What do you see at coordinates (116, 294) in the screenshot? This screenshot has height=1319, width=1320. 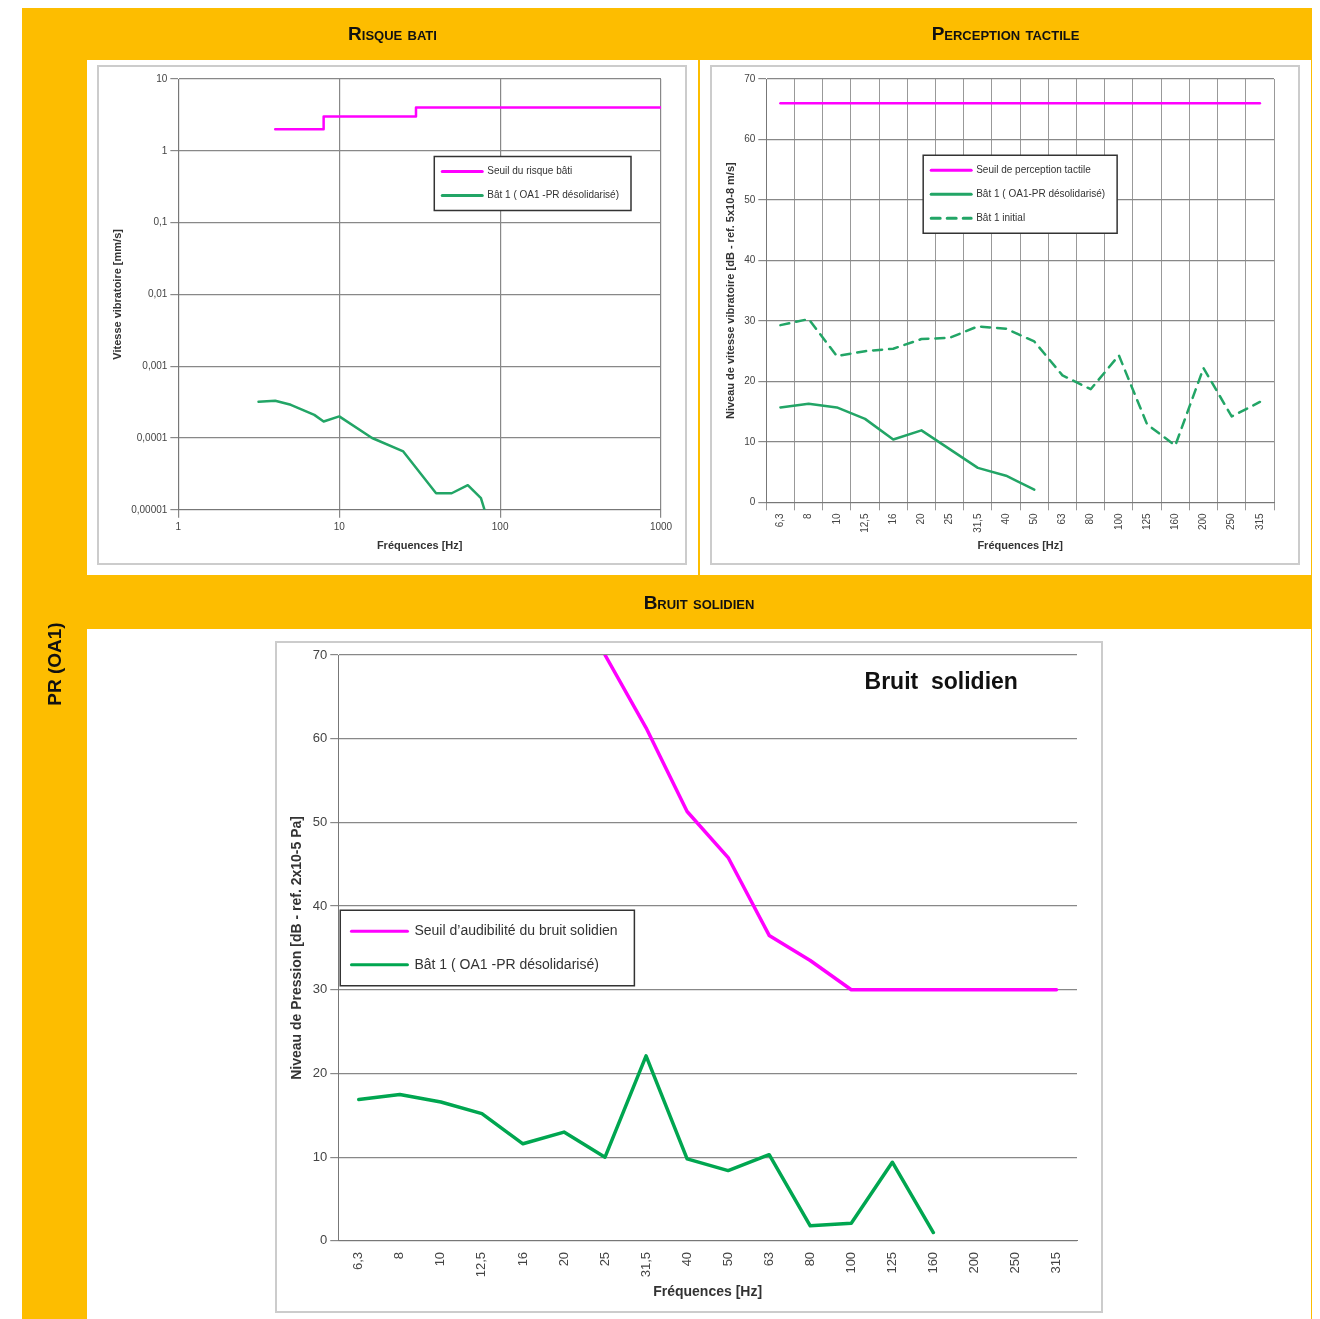 I see `y-axis-title: Vitesse vibratoire [mm/s]` at bounding box center [116, 294].